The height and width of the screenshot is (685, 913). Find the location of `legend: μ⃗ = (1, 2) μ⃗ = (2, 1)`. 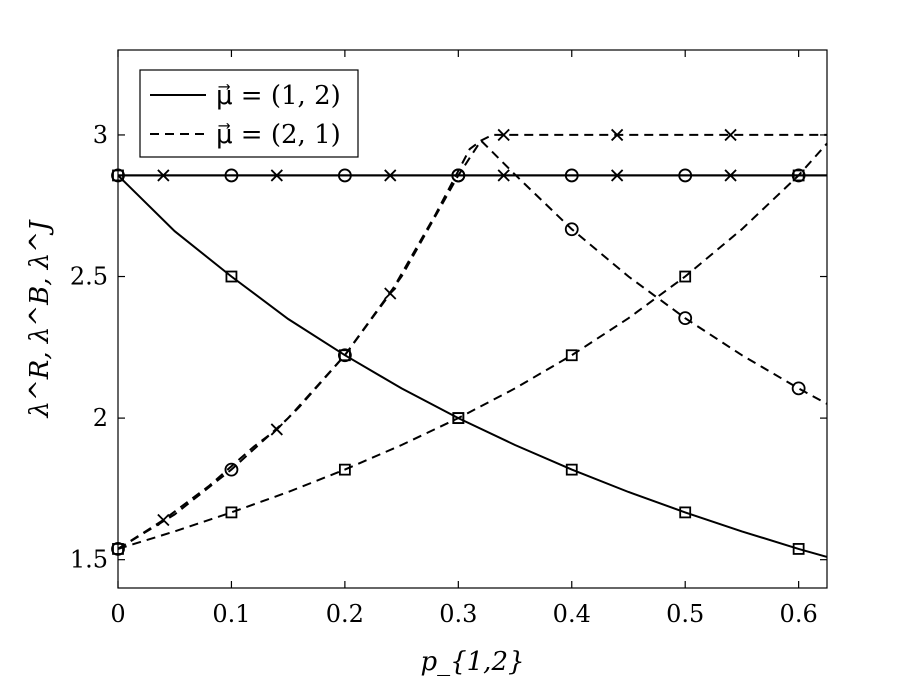

legend: μ⃗ = (1, 2) μ⃗ = (2, 1) is located at coordinates (249, 113).